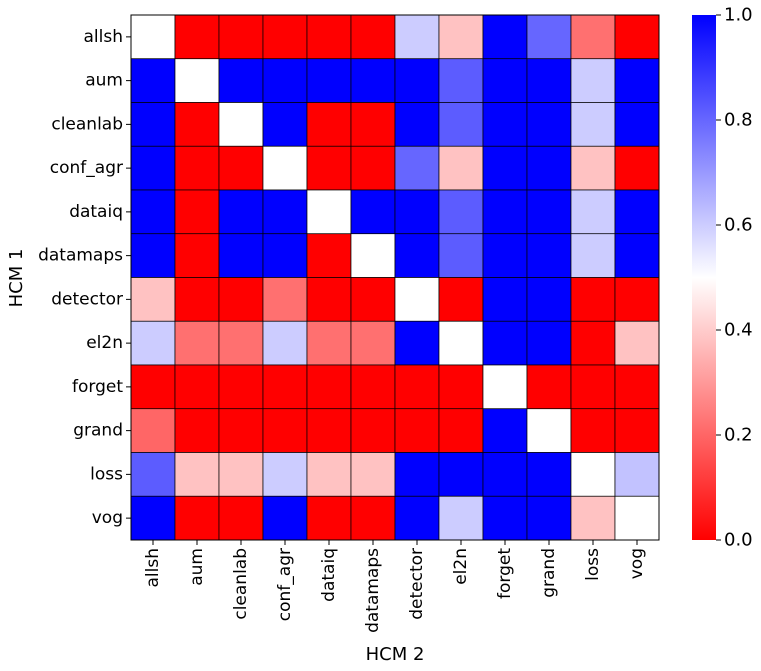 The width and height of the screenshot is (761, 671). I want to click on heatmap-cell-loss-grand, so click(549, 474).